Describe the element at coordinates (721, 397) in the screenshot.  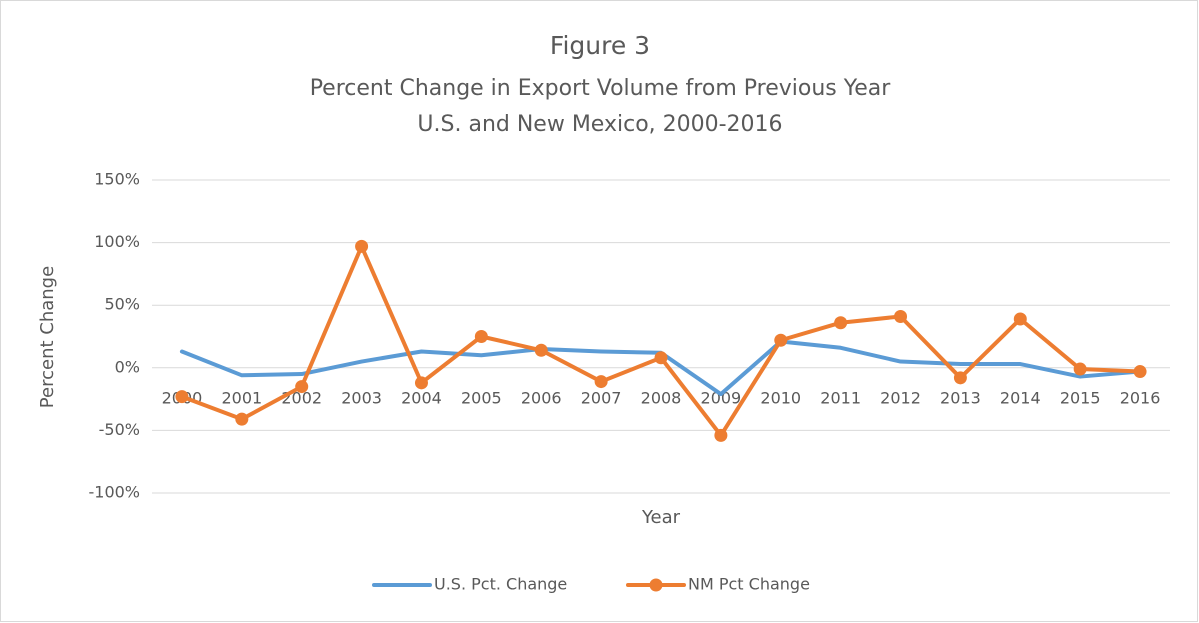
I see `x-tick-label: 2009` at that location.